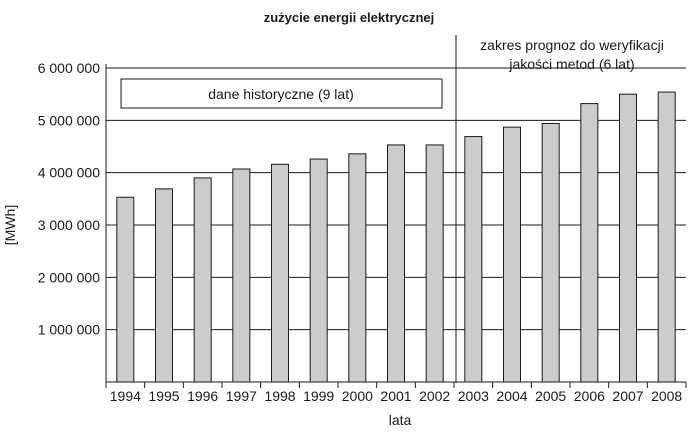  Describe the element at coordinates (628, 238) in the screenshot. I see `bar-2007` at that location.